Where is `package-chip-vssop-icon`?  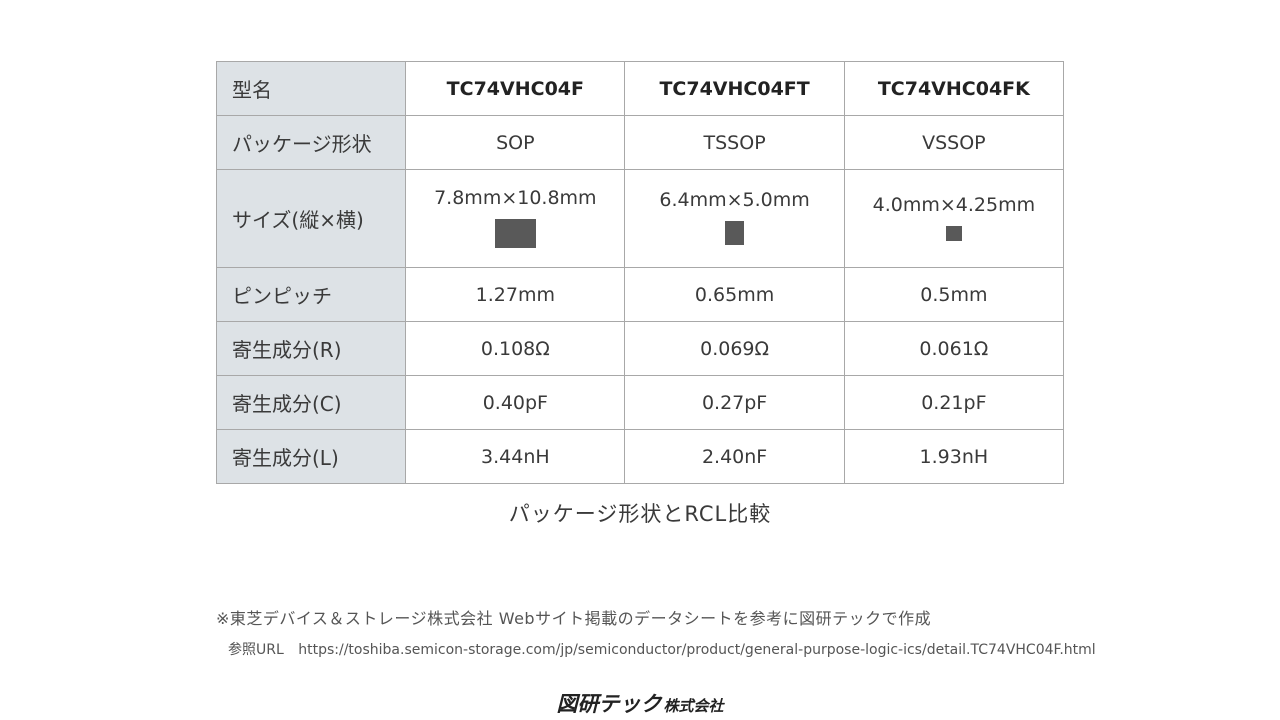 package-chip-vssop-icon is located at coordinates (953, 233).